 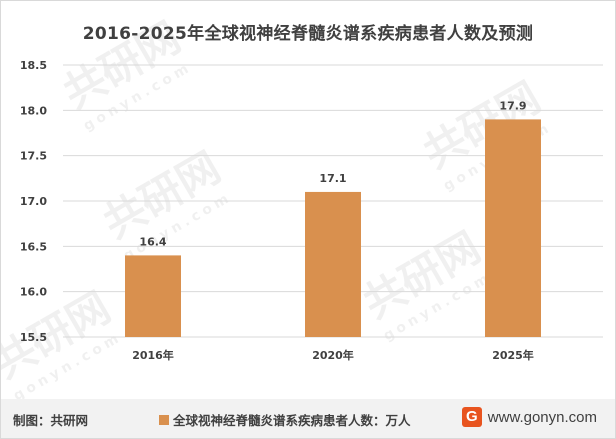 I want to click on y-tick-label: 16.0, so click(x=33, y=292).